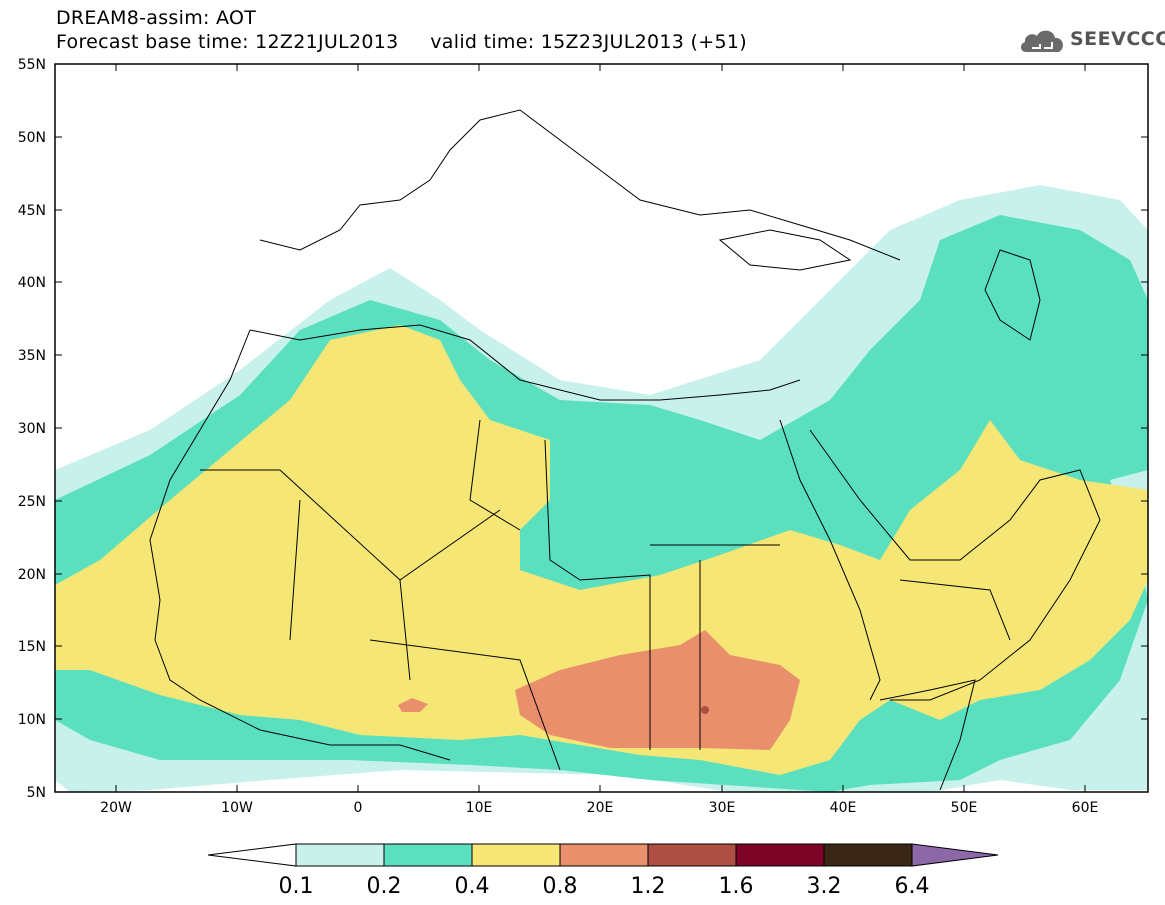 Image resolution: width=1165 pixels, height=905 pixels. Describe the element at coordinates (648, 886) in the screenshot. I see `colorbar-label: 1.2` at that location.